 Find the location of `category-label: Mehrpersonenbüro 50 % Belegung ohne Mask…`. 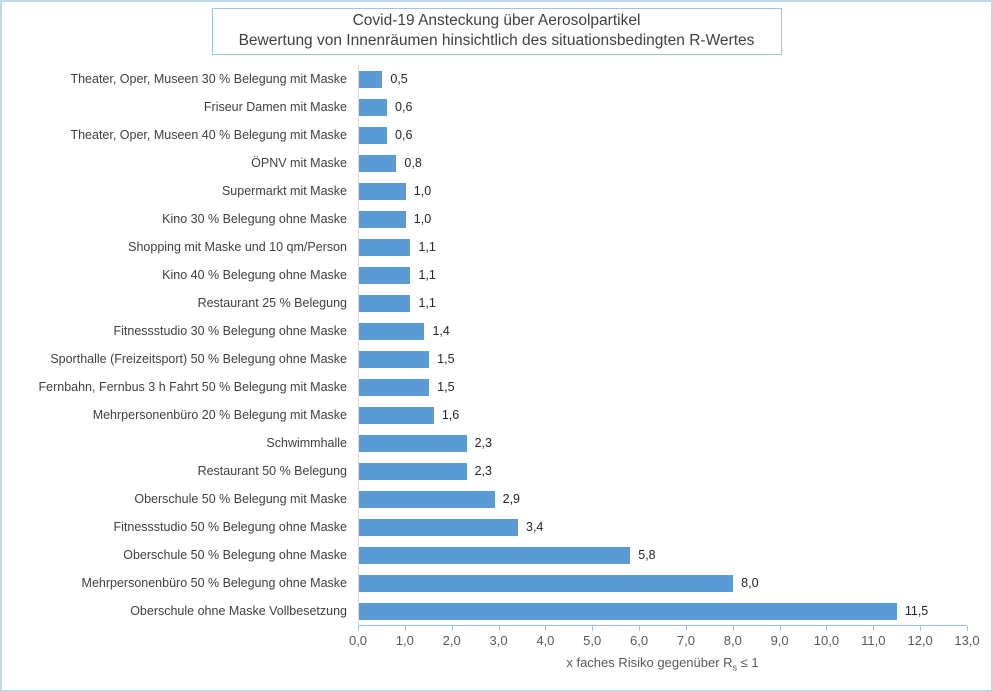

category-label: Mehrpersonenbüro 50 % Belegung ohne Mask… is located at coordinates (214, 583).